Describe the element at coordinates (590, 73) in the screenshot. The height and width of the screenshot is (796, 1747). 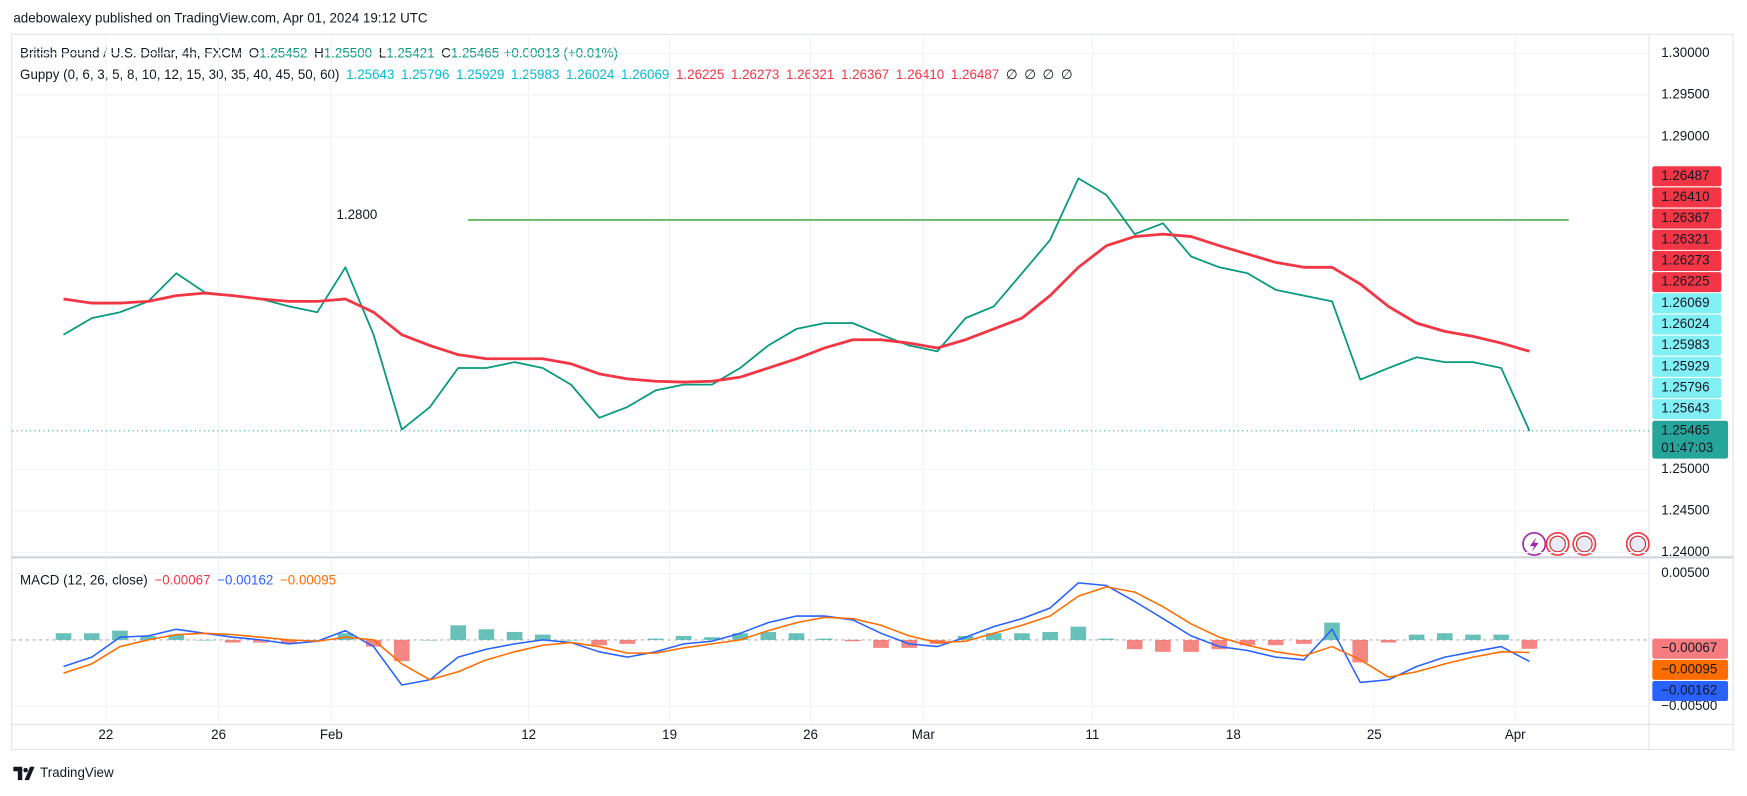
I see `guppy-value: 1.26024` at that location.